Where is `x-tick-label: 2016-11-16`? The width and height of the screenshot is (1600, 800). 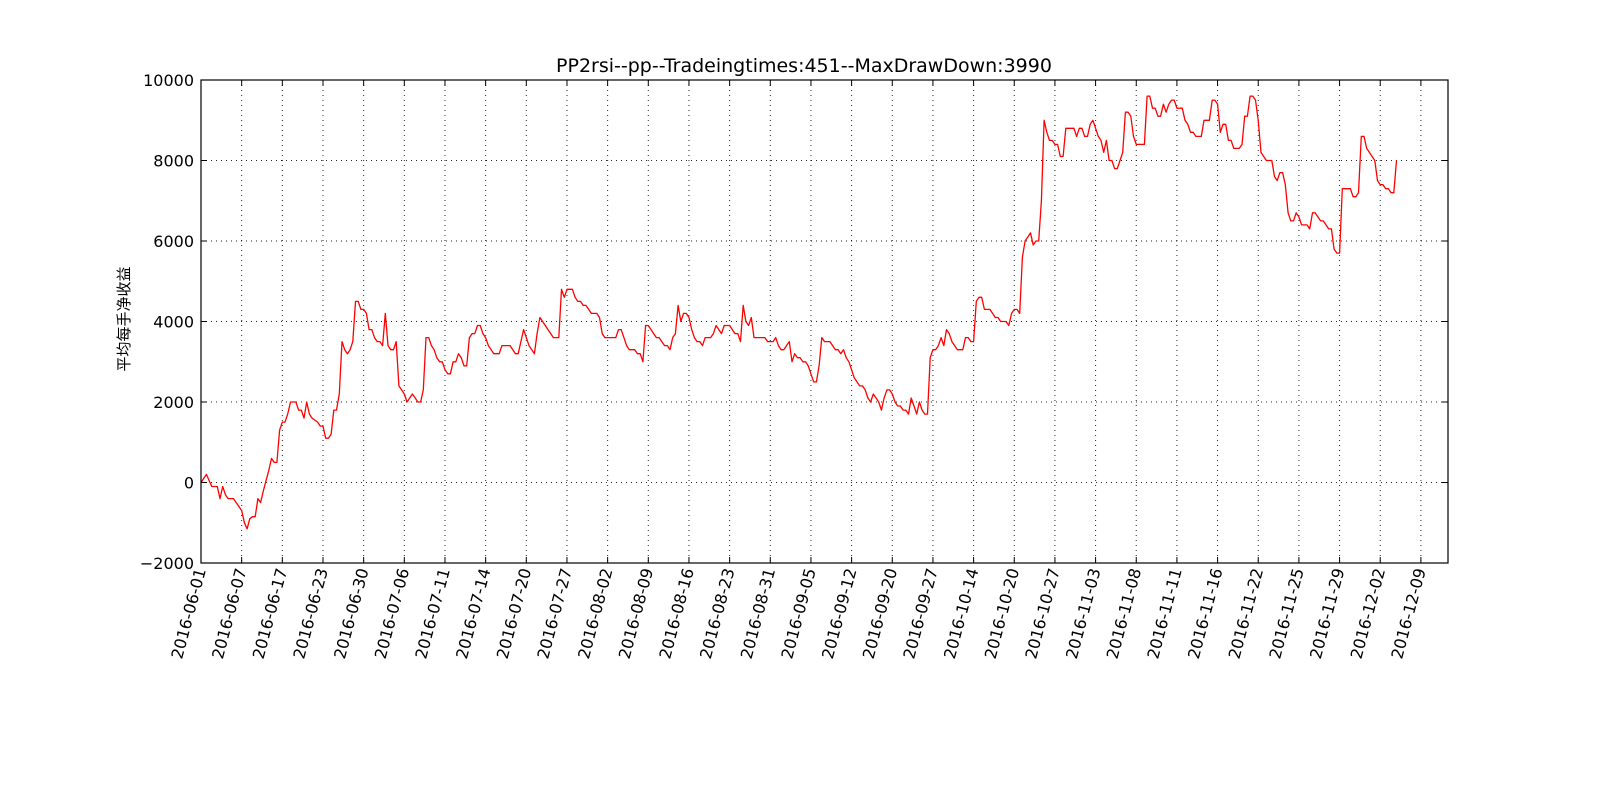
x-tick-label: 2016-11-16 is located at coordinates (1205, 613).